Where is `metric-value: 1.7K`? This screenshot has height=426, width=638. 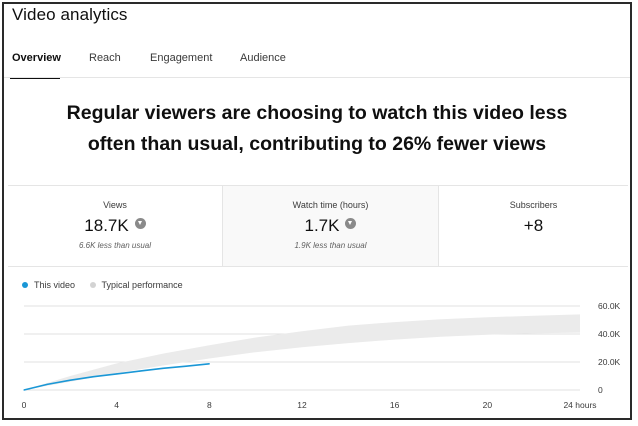 metric-value: 1.7K is located at coordinates (330, 226).